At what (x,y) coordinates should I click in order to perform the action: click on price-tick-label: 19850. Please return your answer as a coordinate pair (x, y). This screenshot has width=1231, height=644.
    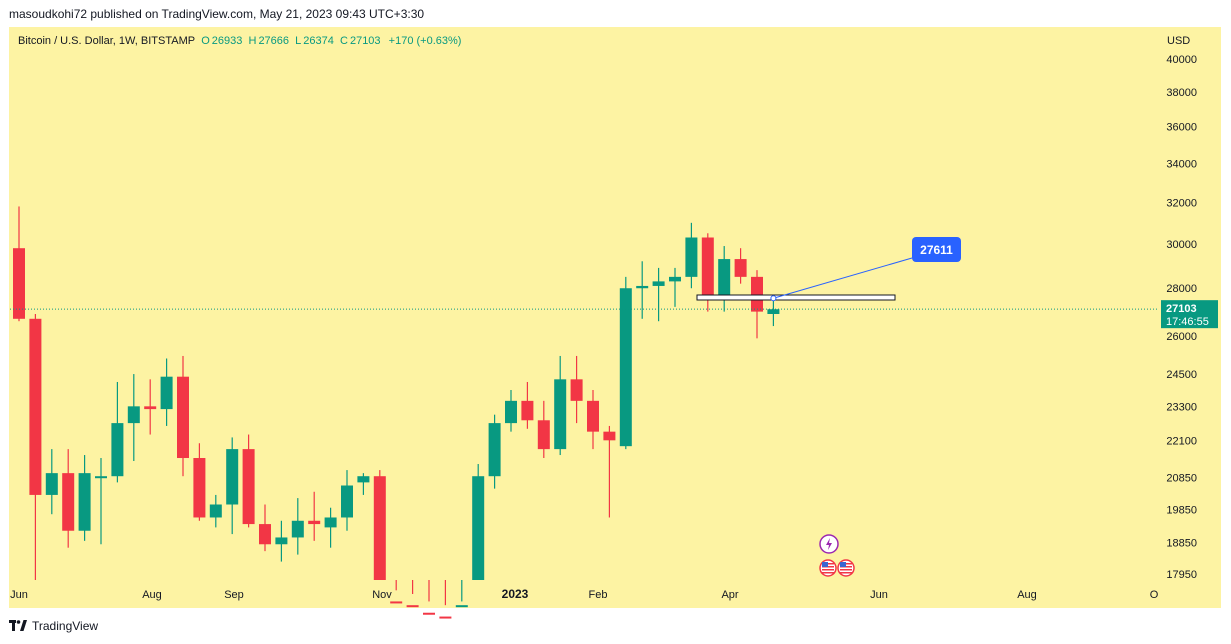
    Looking at the image, I should click on (1181, 510).